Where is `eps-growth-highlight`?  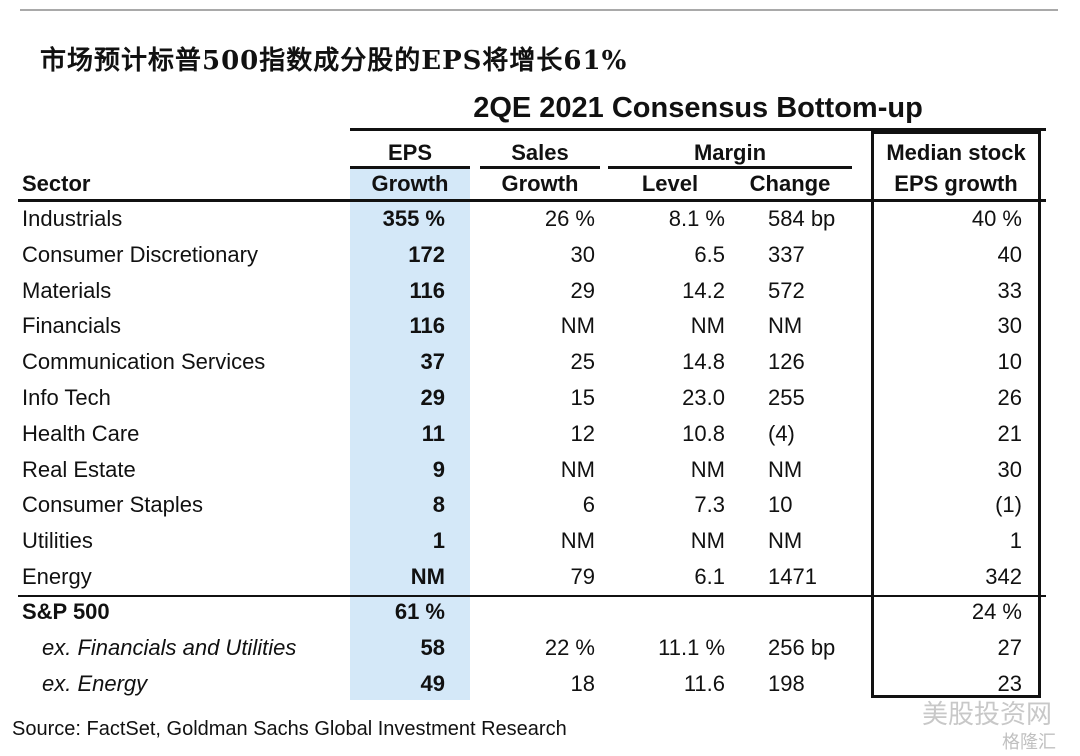 eps-growth-highlight is located at coordinates (410, 434).